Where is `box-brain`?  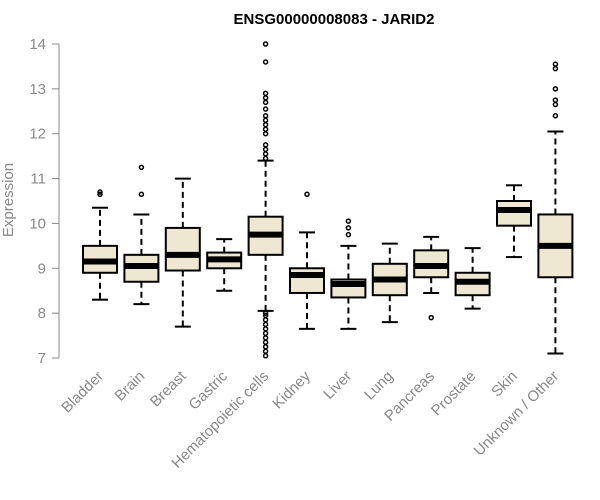
box-brain is located at coordinates (141, 235).